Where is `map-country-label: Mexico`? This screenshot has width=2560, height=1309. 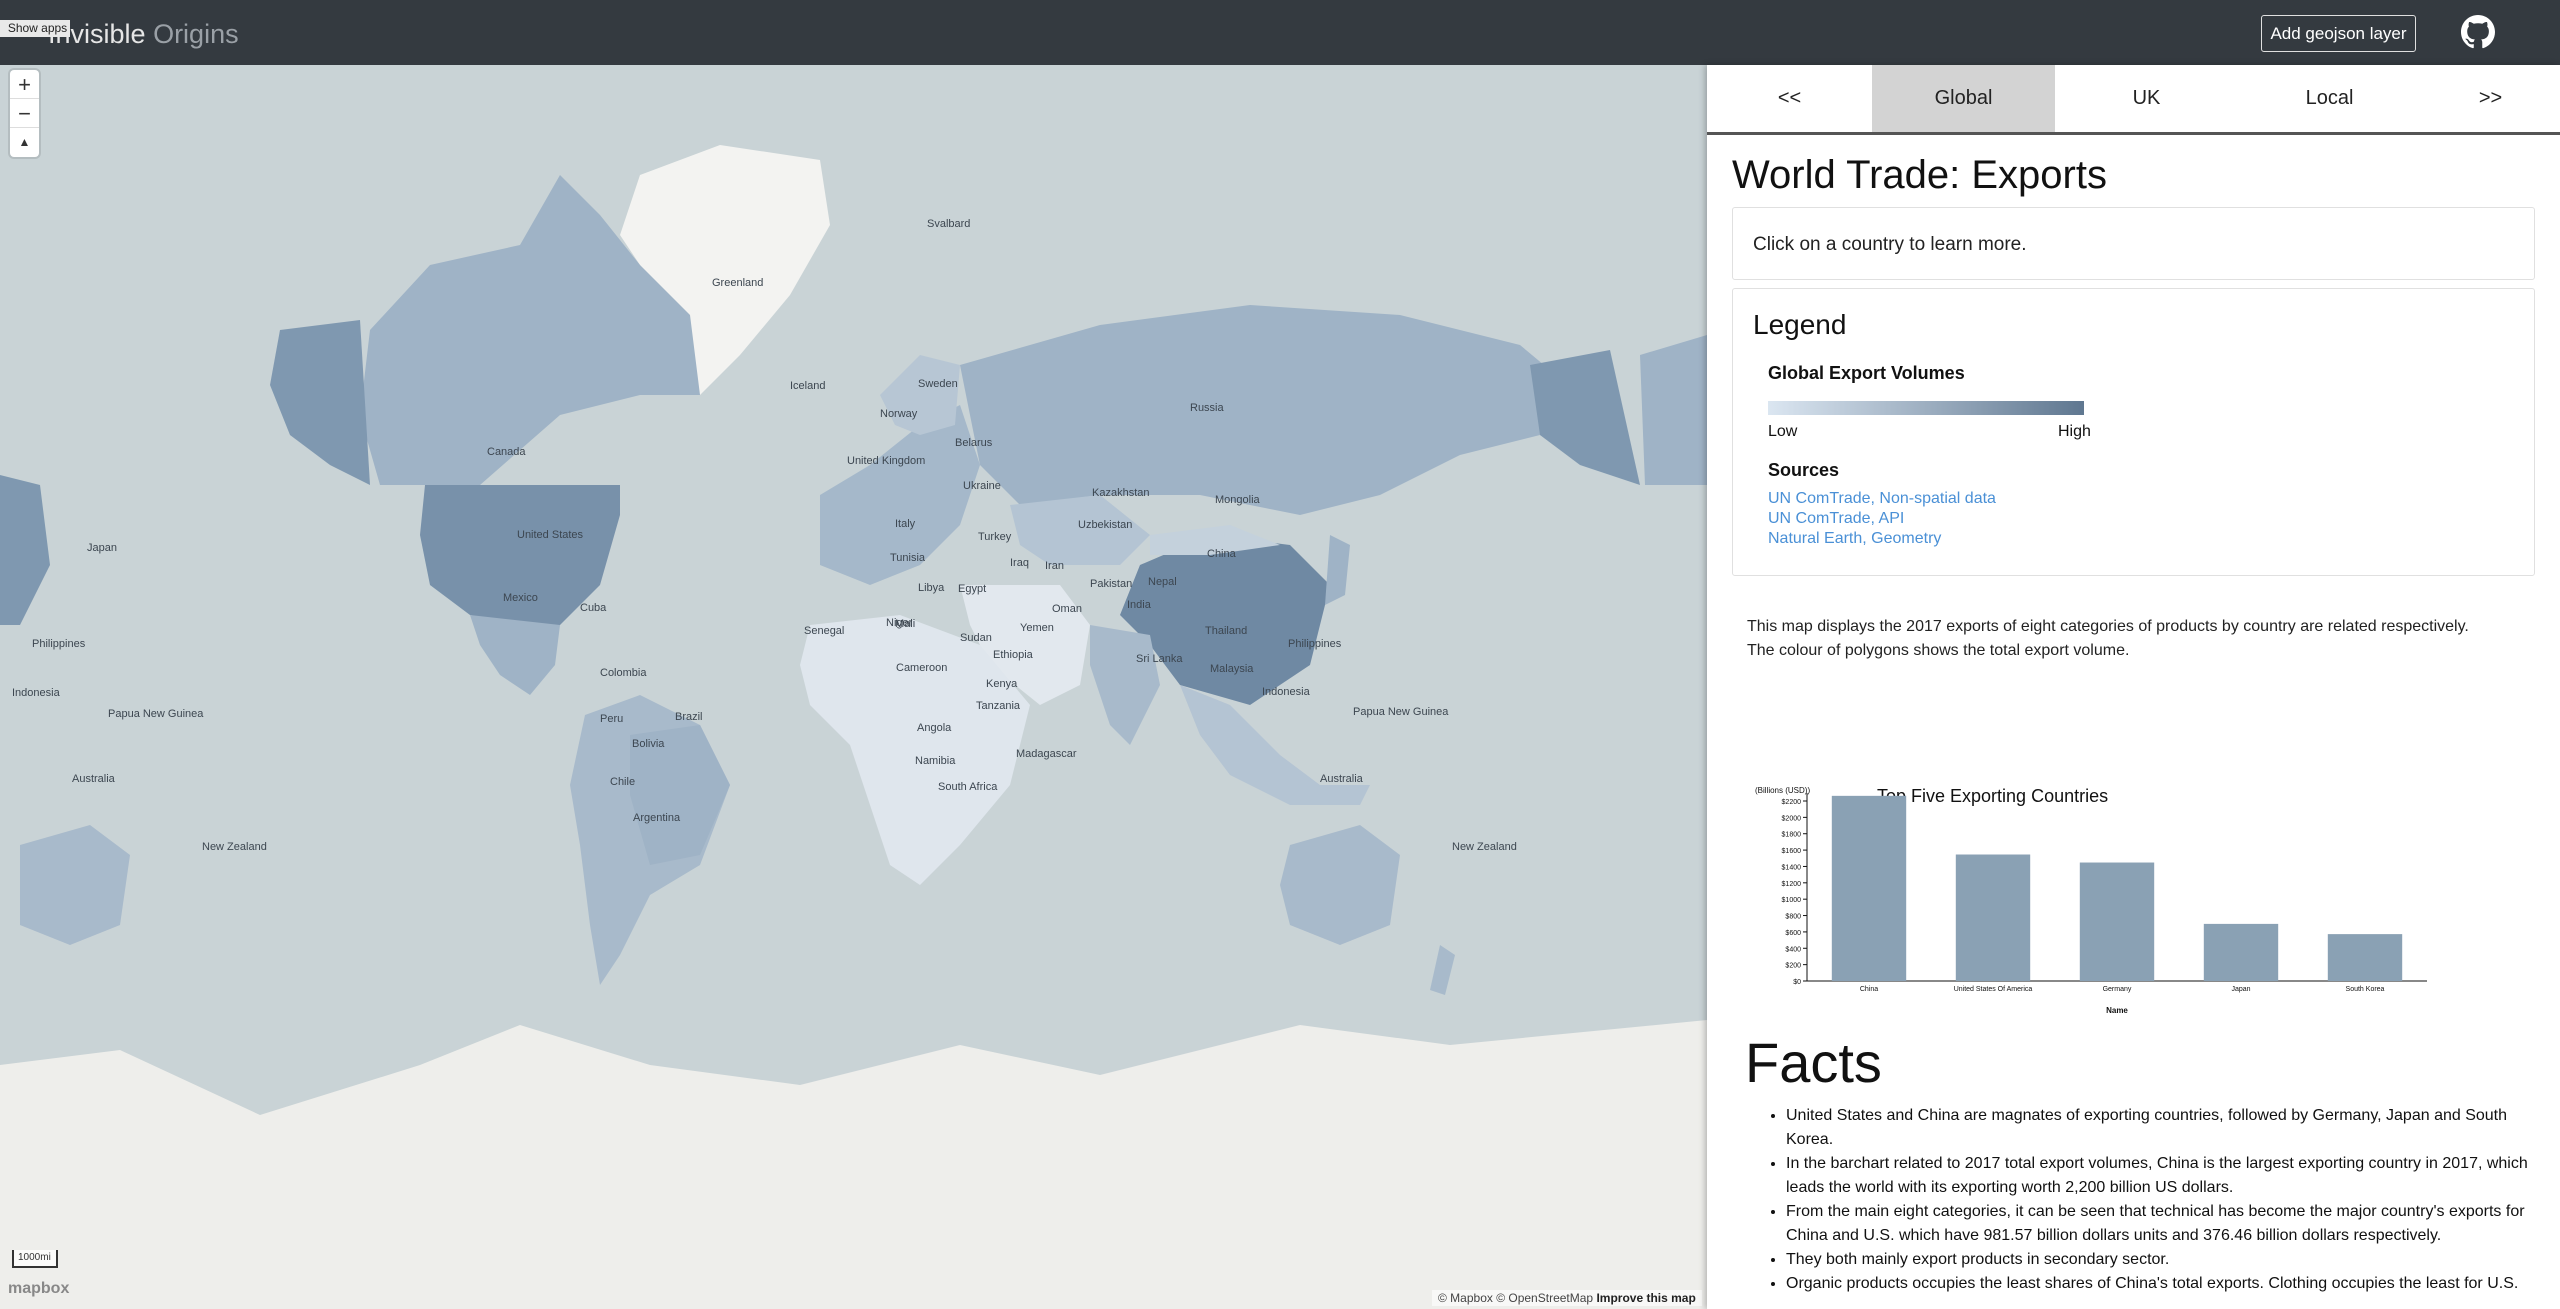
map-country-label: Mexico is located at coordinates (520, 598).